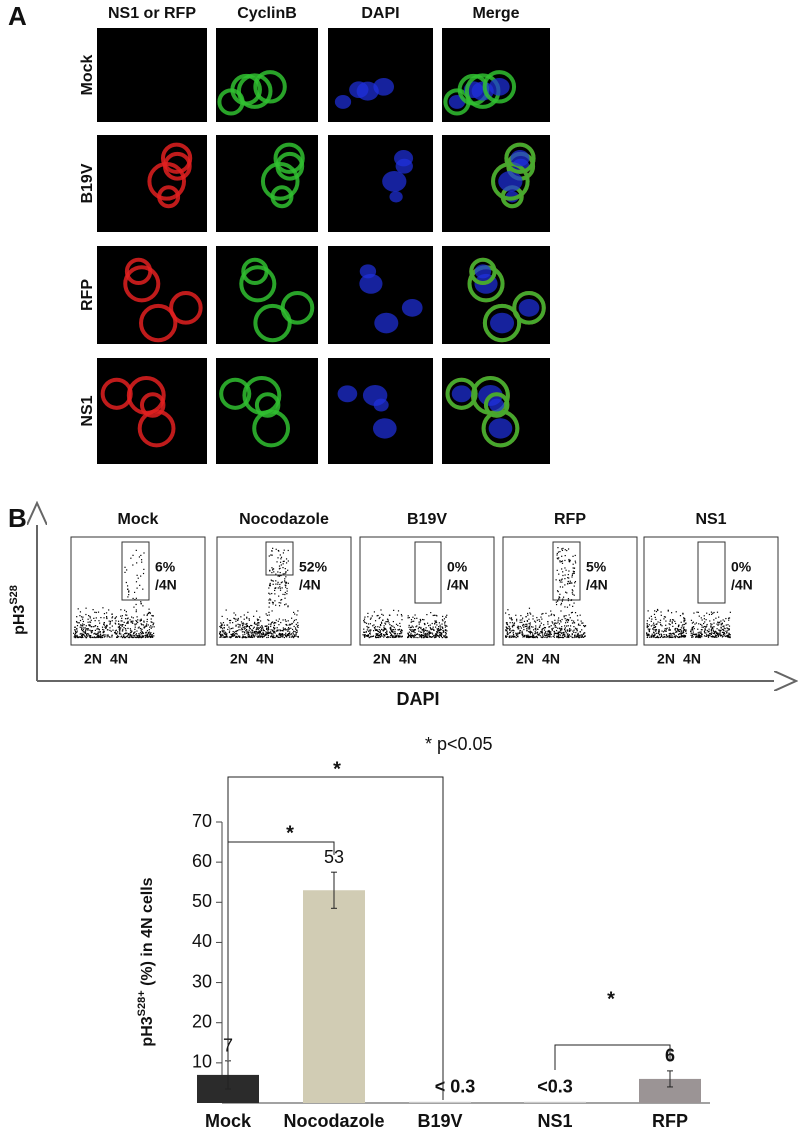 Image resolution: width=800 pixels, height=1132 pixels. Describe the element at coordinates (152, 75) in the screenshot. I see `micrograph` at that location.